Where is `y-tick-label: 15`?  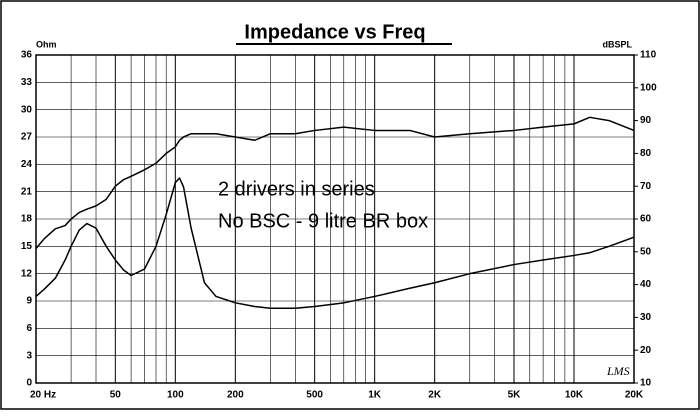 y-tick-label: 15 is located at coordinates (27, 246).